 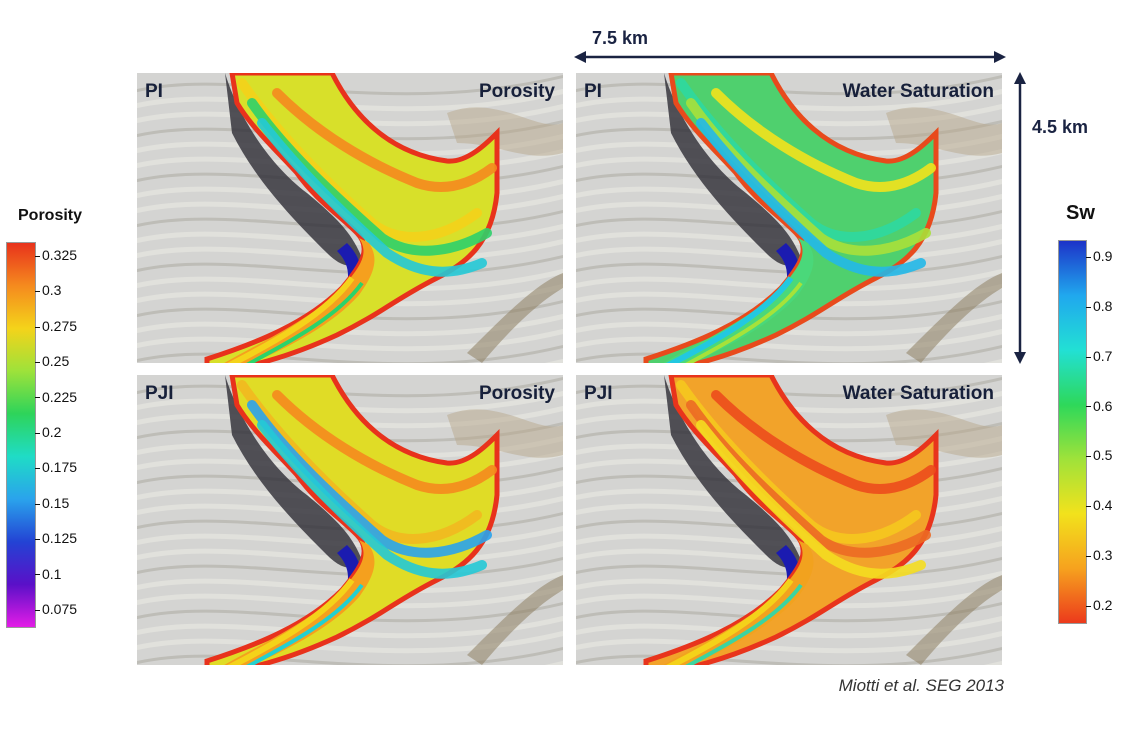 What do you see at coordinates (790, 57) in the screenshot?
I see `horizontal-scale-arrow` at bounding box center [790, 57].